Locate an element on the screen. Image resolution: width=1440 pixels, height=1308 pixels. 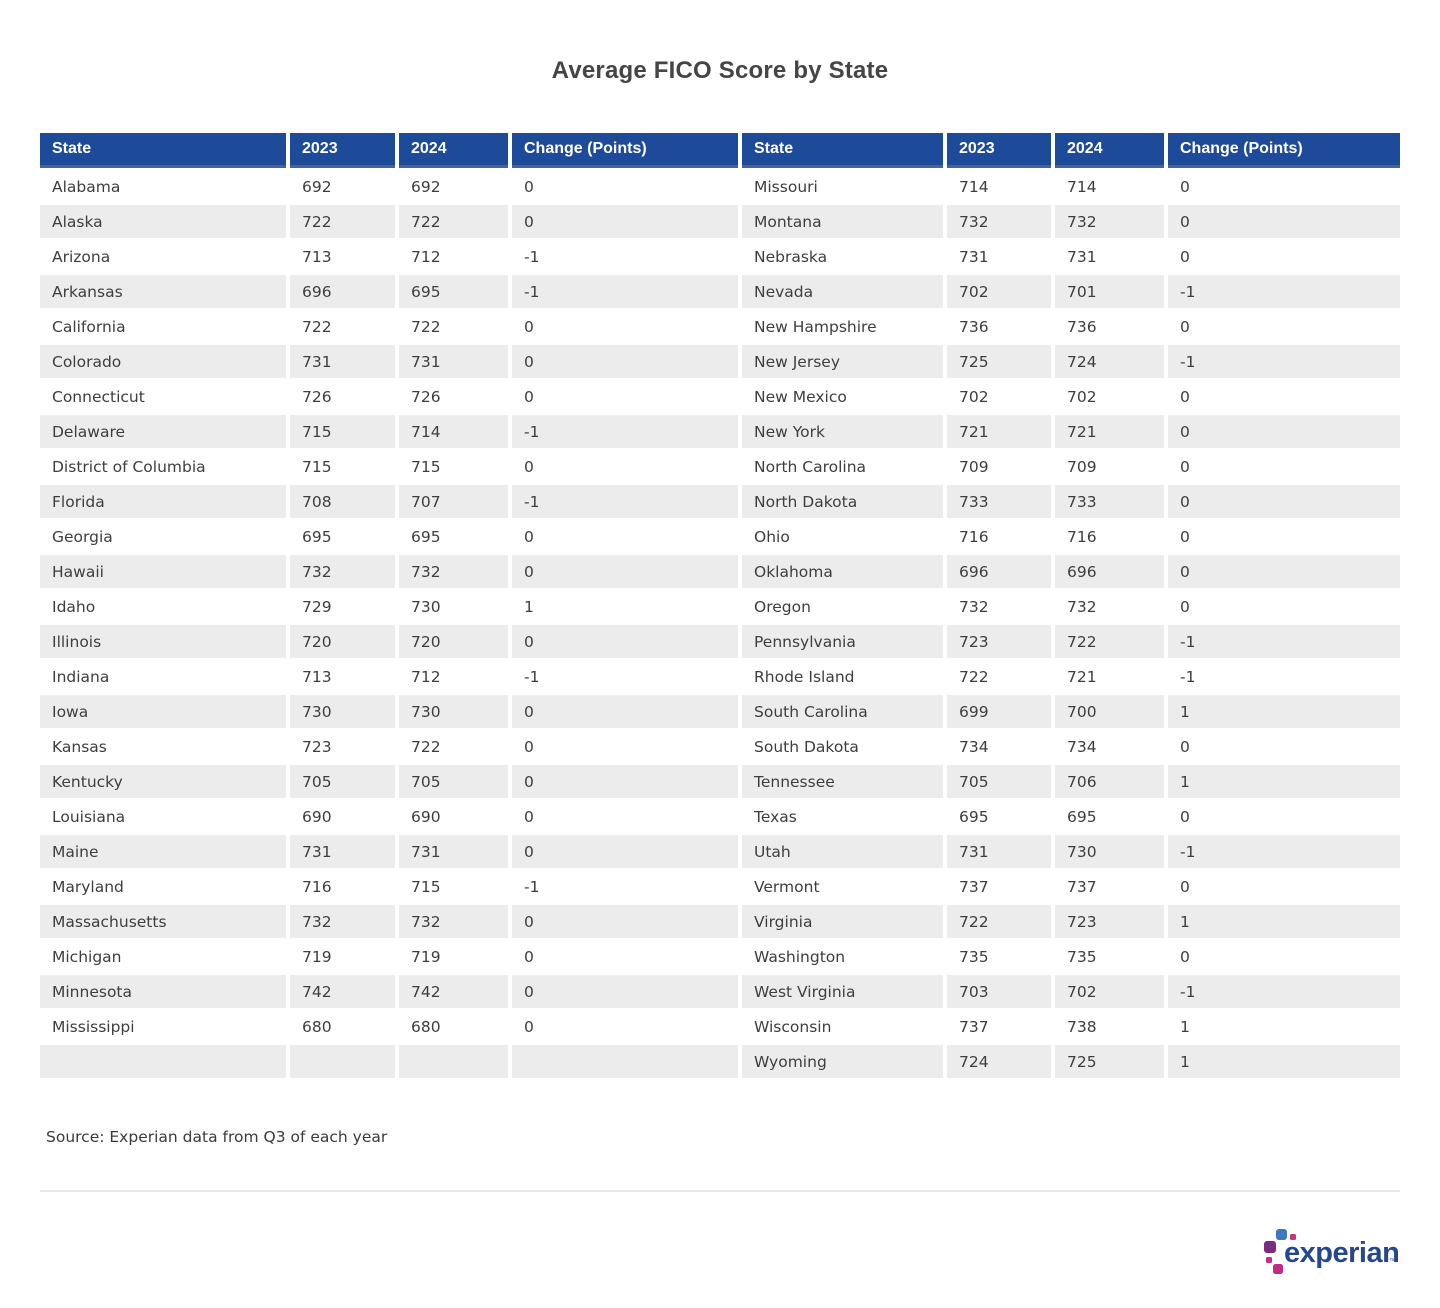
score-2023-cell: 702 is located at coordinates (999, 396).